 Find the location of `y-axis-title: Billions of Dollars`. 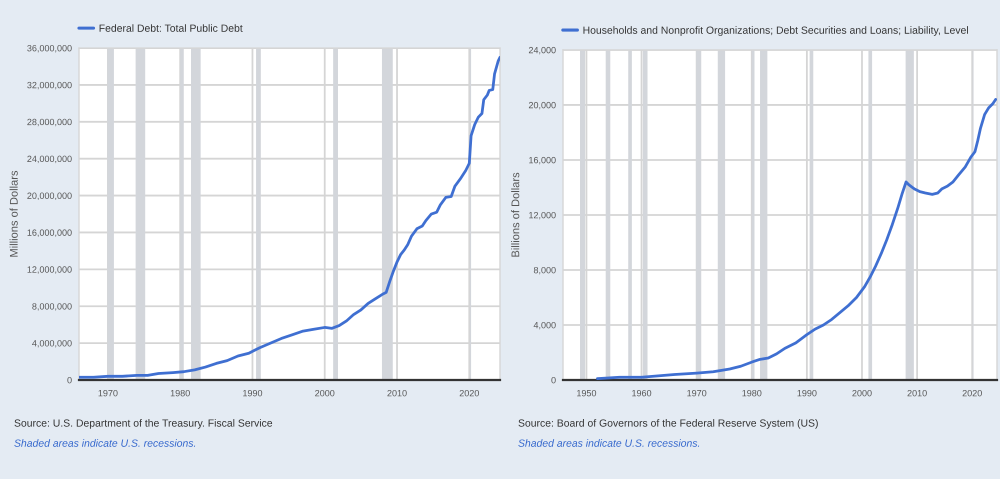

y-axis-title: Billions of Dollars is located at coordinates (515, 214).